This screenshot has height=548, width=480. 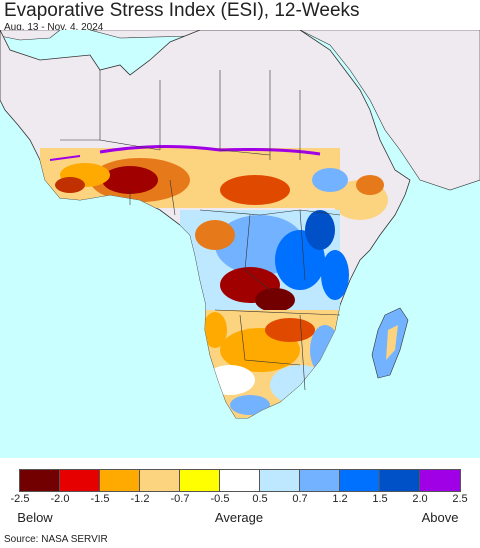 What do you see at coordinates (392, 342) in the screenshot?
I see `madagascar-dry` at bounding box center [392, 342].